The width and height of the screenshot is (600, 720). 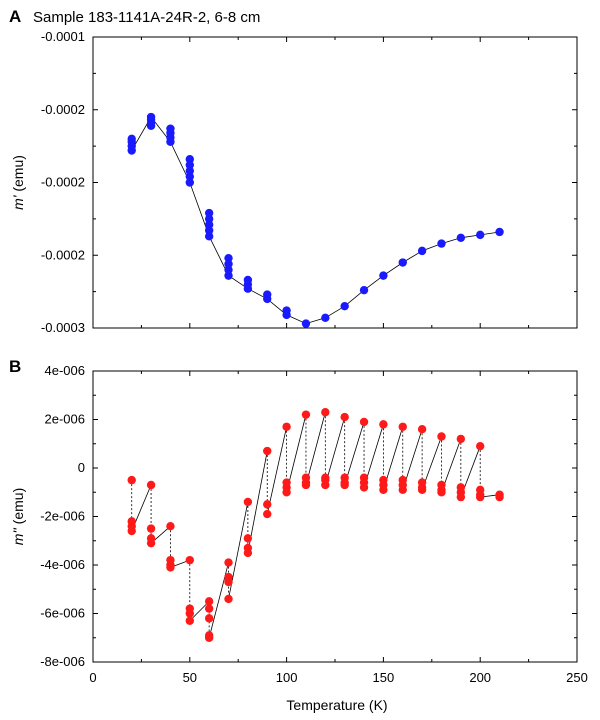 I want to click on x-tick-label-2: 100, so click(x=287, y=677).